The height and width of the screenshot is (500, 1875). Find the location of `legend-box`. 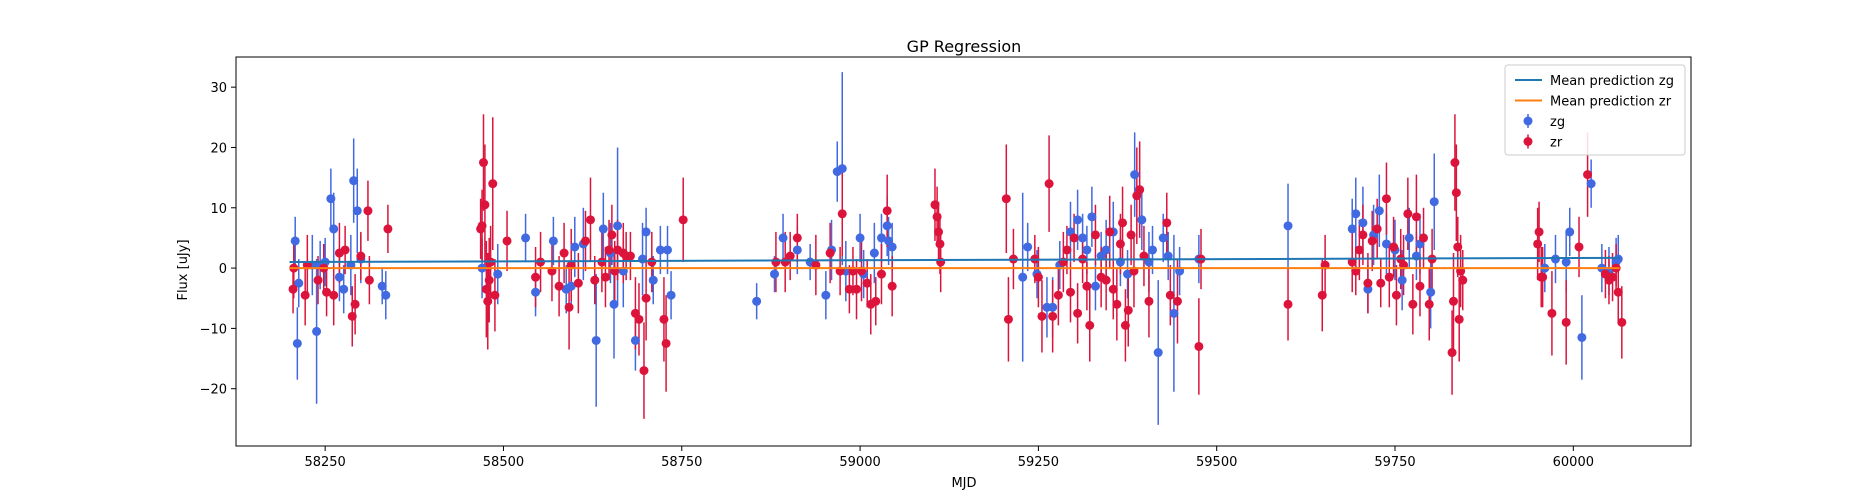

legend-box is located at coordinates (1595, 110).